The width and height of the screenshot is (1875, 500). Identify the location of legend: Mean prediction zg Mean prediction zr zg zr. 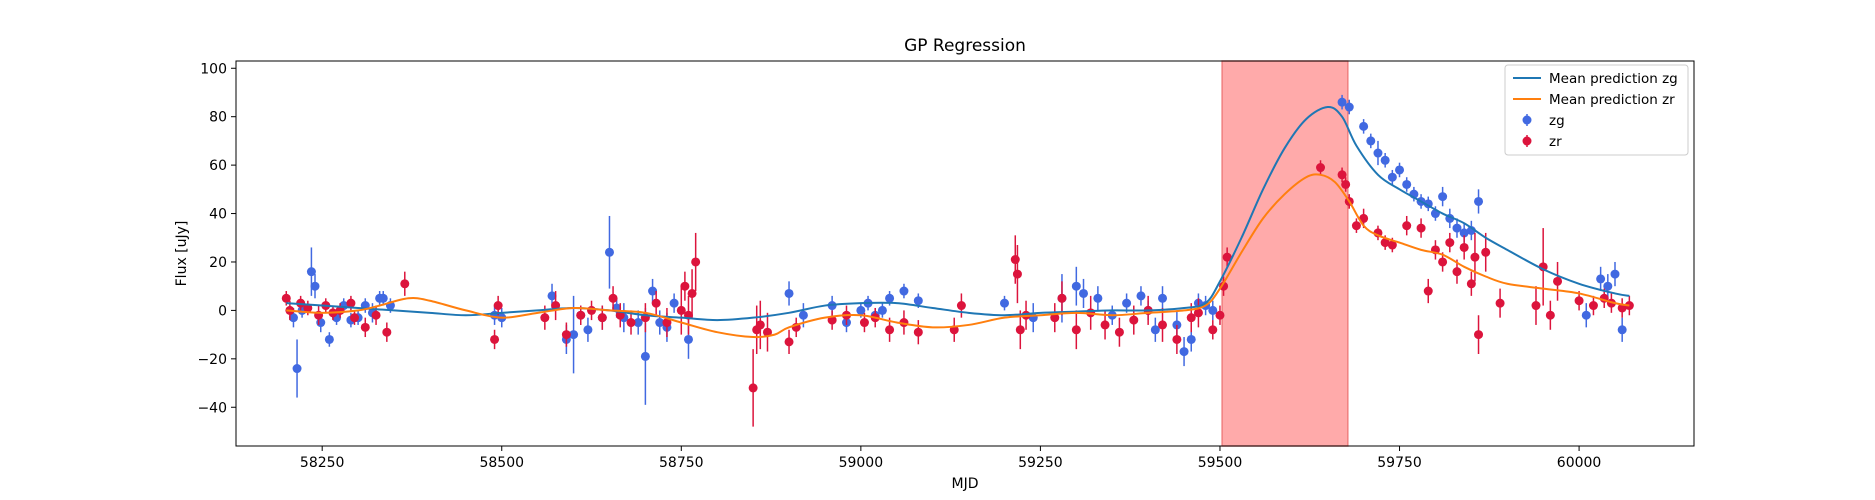
(1596, 110).